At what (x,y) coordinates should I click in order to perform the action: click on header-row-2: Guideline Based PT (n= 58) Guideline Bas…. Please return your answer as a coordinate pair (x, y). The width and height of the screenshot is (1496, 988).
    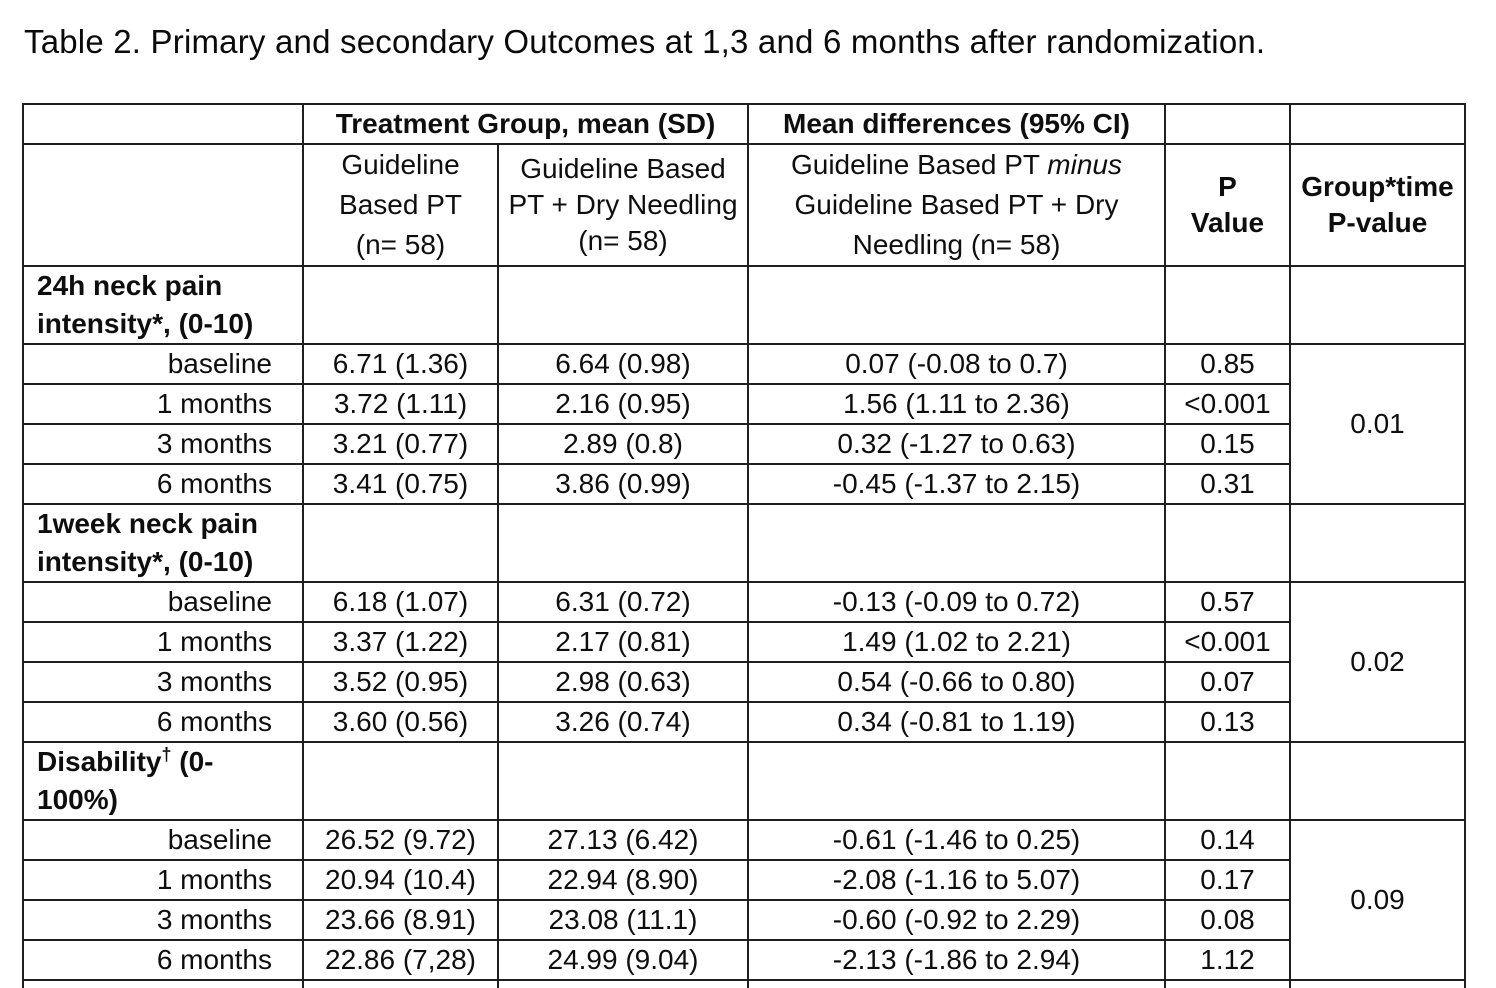
    Looking at the image, I should click on (744, 205).